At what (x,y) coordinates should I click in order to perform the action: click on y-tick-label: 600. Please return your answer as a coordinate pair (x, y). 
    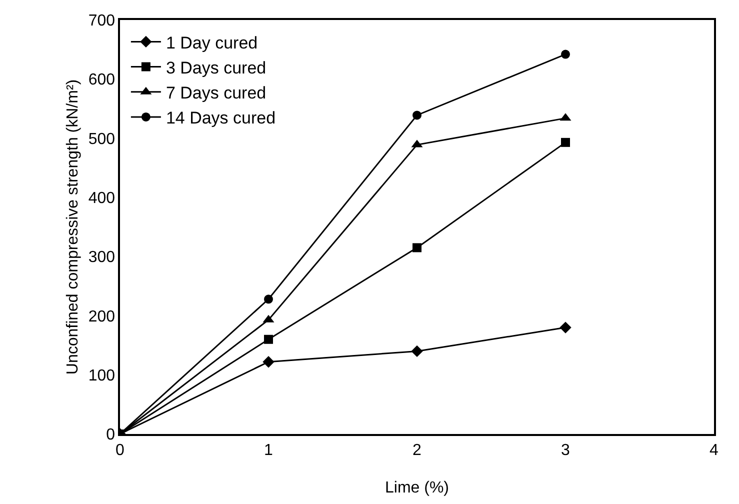
    Looking at the image, I should click on (102, 80).